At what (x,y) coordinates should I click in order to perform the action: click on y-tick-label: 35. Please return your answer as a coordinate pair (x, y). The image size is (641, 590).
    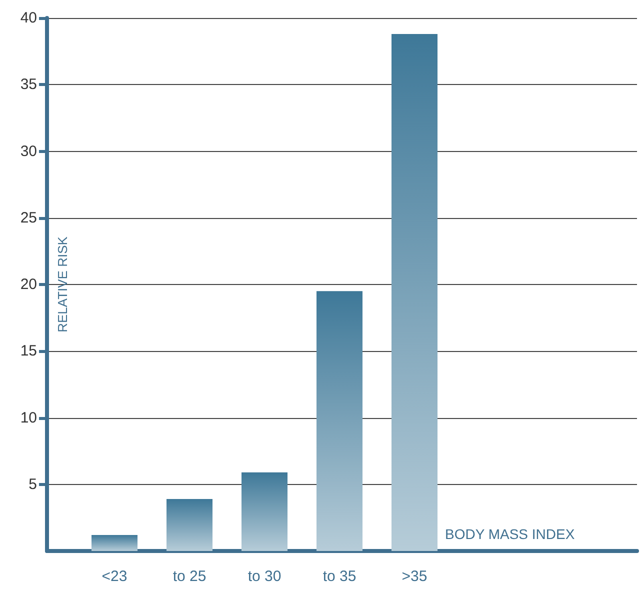
    Looking at the image, I should click on (28, 85).